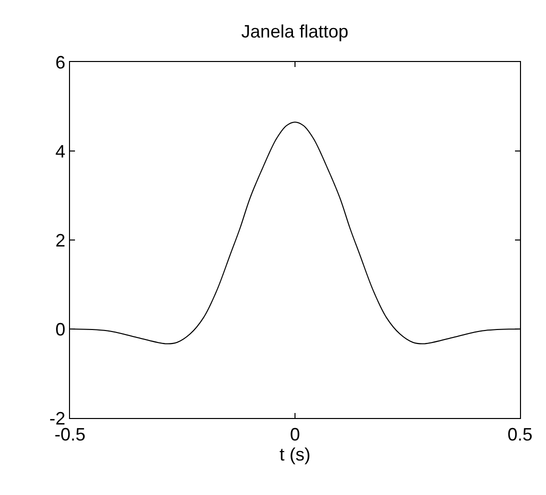 Image resolution: width=546 pixels, height=495 pixels. What do you see at coordinates (60, 62) in the screenshot?
I see `y-tick-label: 6` at bounding box center [60, 62].